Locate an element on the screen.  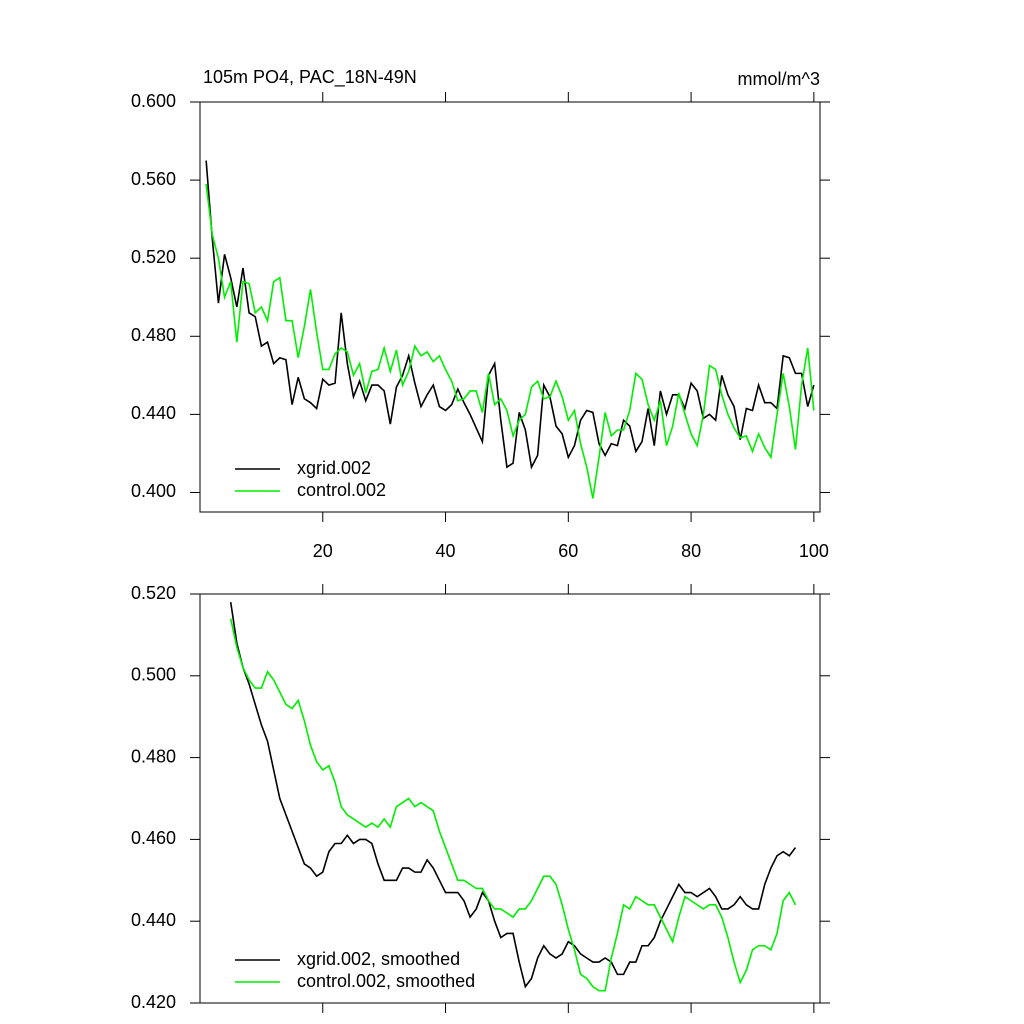
y-tick-label: 0.500 is located at coordinates (153, 675).